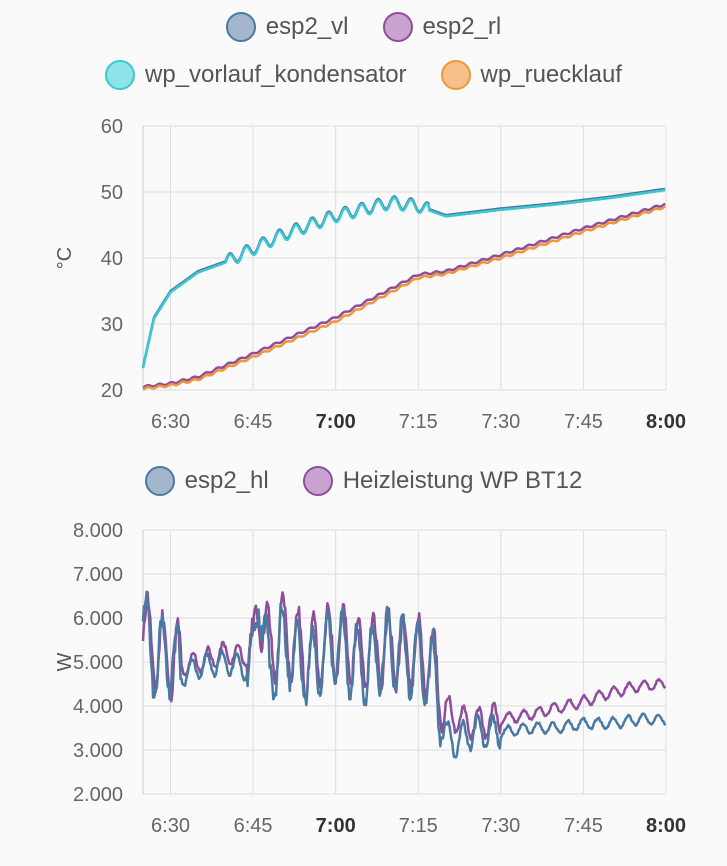 The width and height of the screenshot is (727, 866). Describe the element at coordinates (120, 75) in the screenshot. I see `legend-swatch-wp-vorlauf-kondensator` at that location.